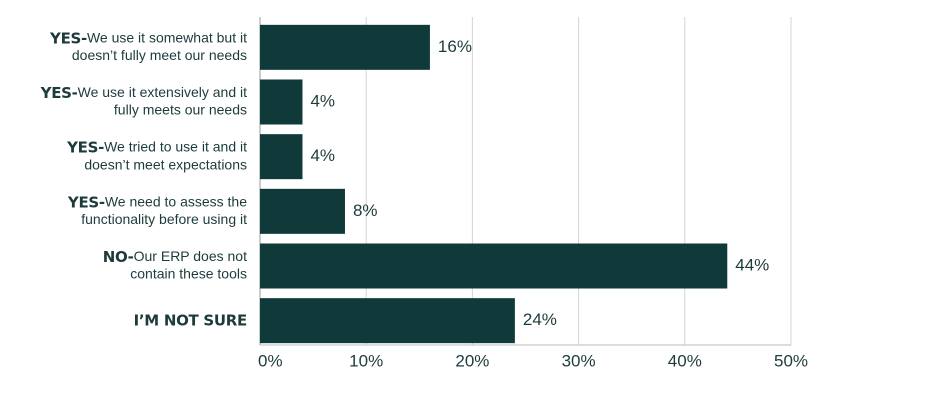  I want to click on category-label: YES-We use it somewhat but it, so click(148, 38).